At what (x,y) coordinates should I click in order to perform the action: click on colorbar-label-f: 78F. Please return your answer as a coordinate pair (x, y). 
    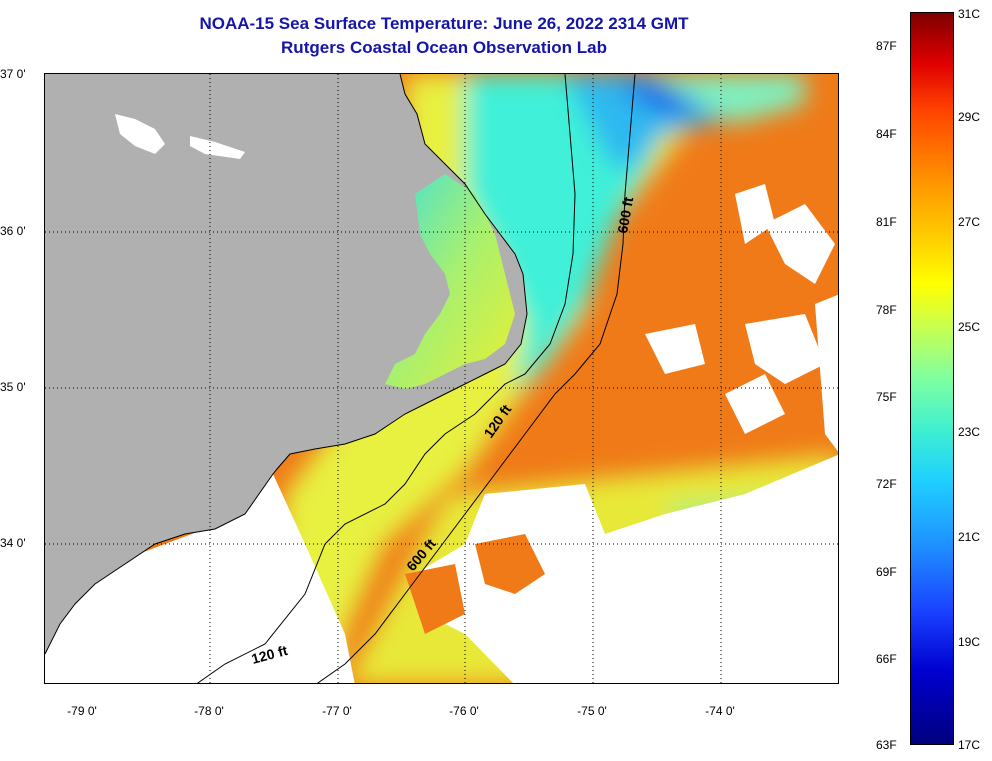
    Looking at the image, I should click on (886, 310).